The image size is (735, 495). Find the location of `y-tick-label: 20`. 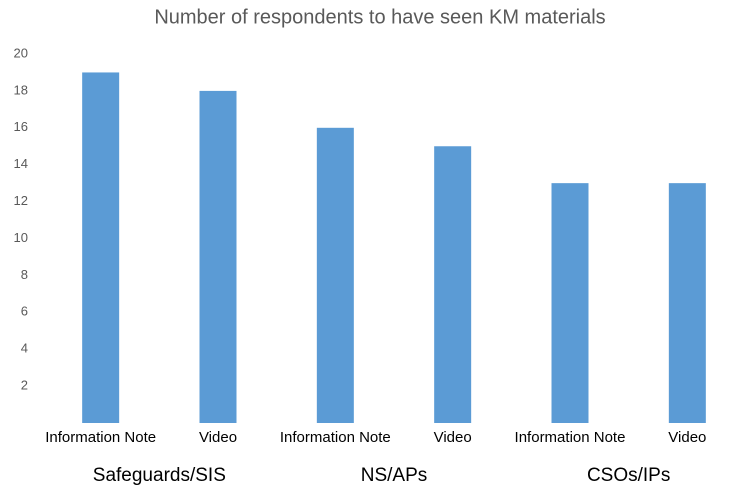

y-tick-label: 20 is located at coordinates (21, 52).